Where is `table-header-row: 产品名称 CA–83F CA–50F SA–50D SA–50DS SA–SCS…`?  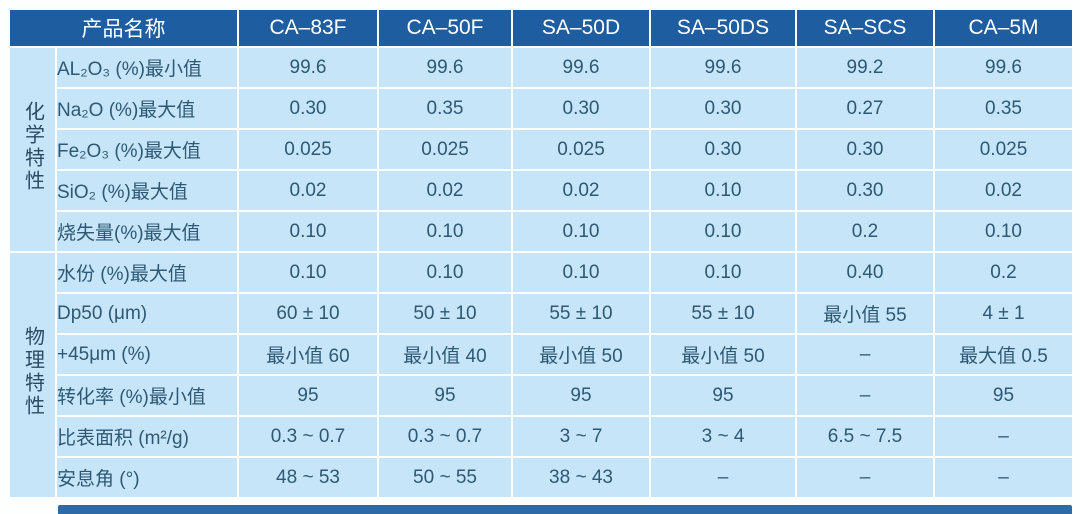 table-header-row: 产品名称 CA–83F CA–50F SA–50D SA–50DS SA–SCS… is located at coordinates (541, 28).